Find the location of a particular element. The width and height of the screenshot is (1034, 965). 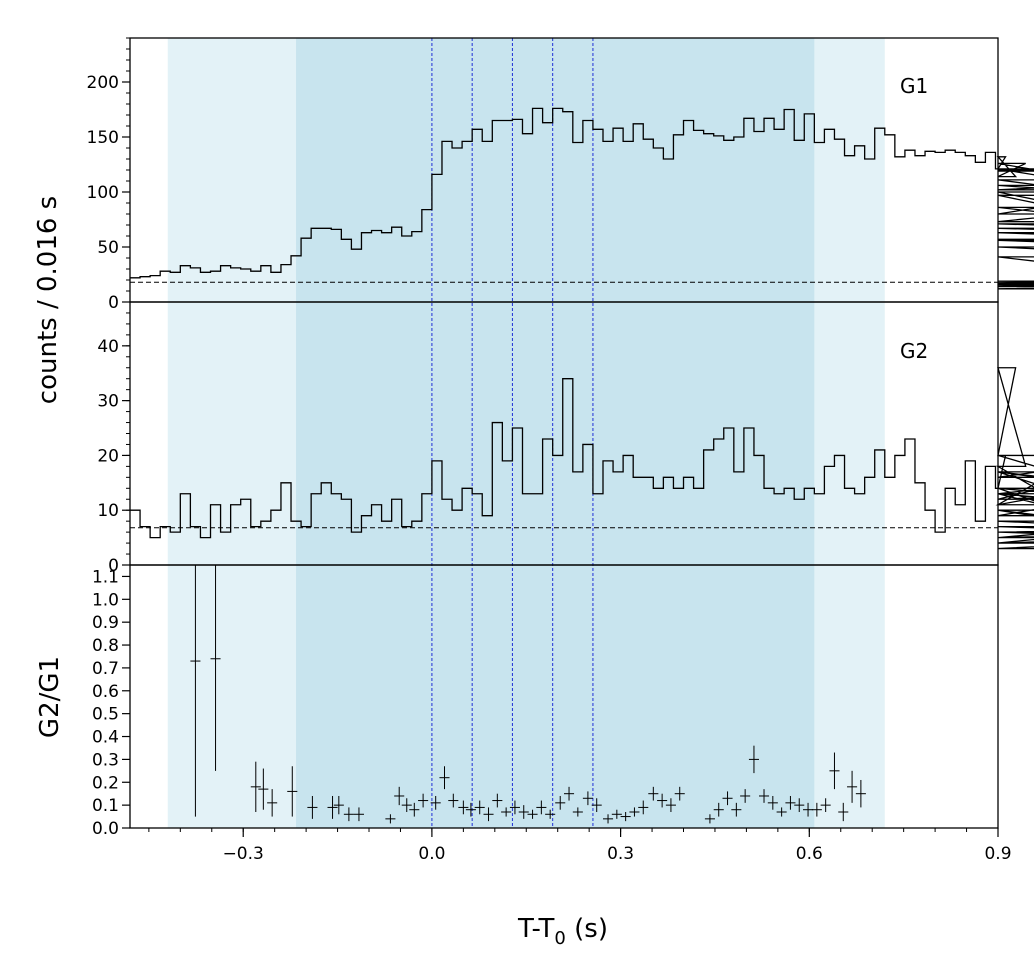

y-tick-label-G1: 0 is located at coordinates (113, 303).